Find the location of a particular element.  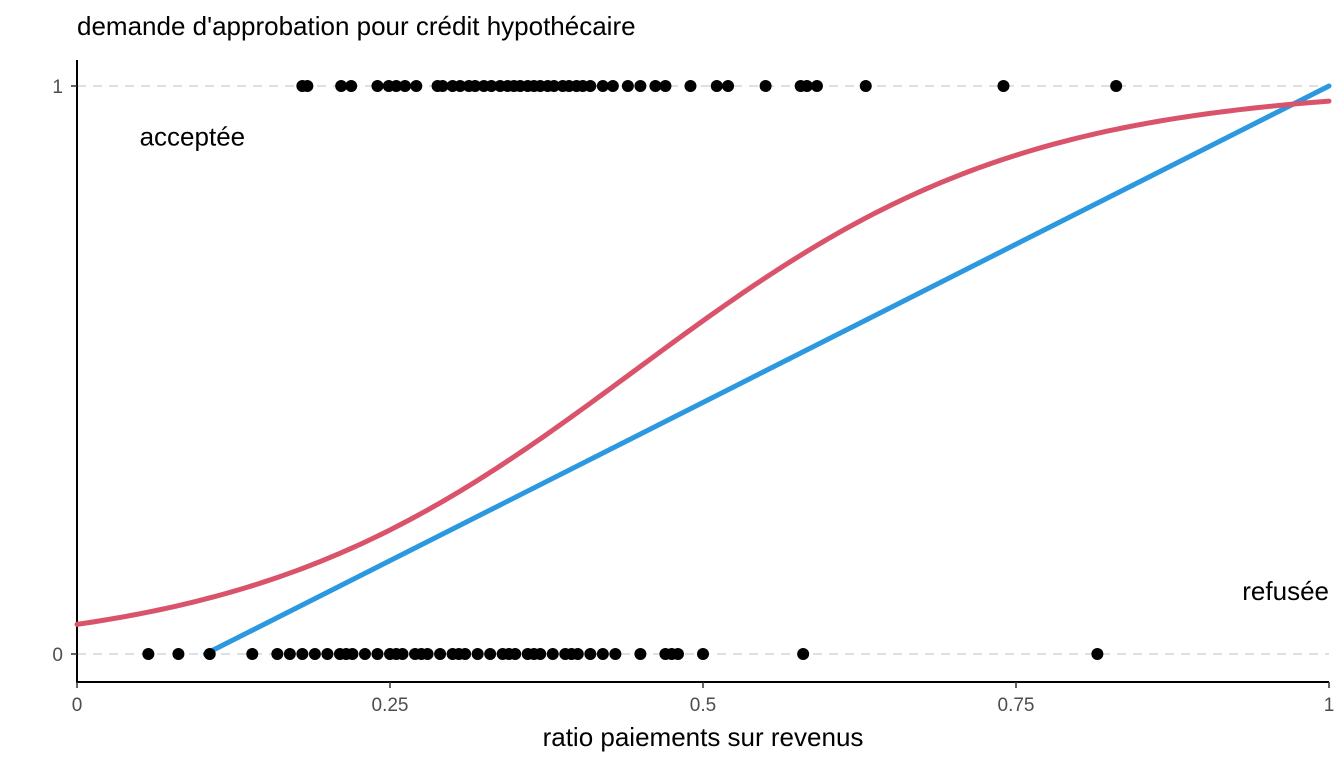

y-tick-label-1: 1 is located at coordinates (57, 87).